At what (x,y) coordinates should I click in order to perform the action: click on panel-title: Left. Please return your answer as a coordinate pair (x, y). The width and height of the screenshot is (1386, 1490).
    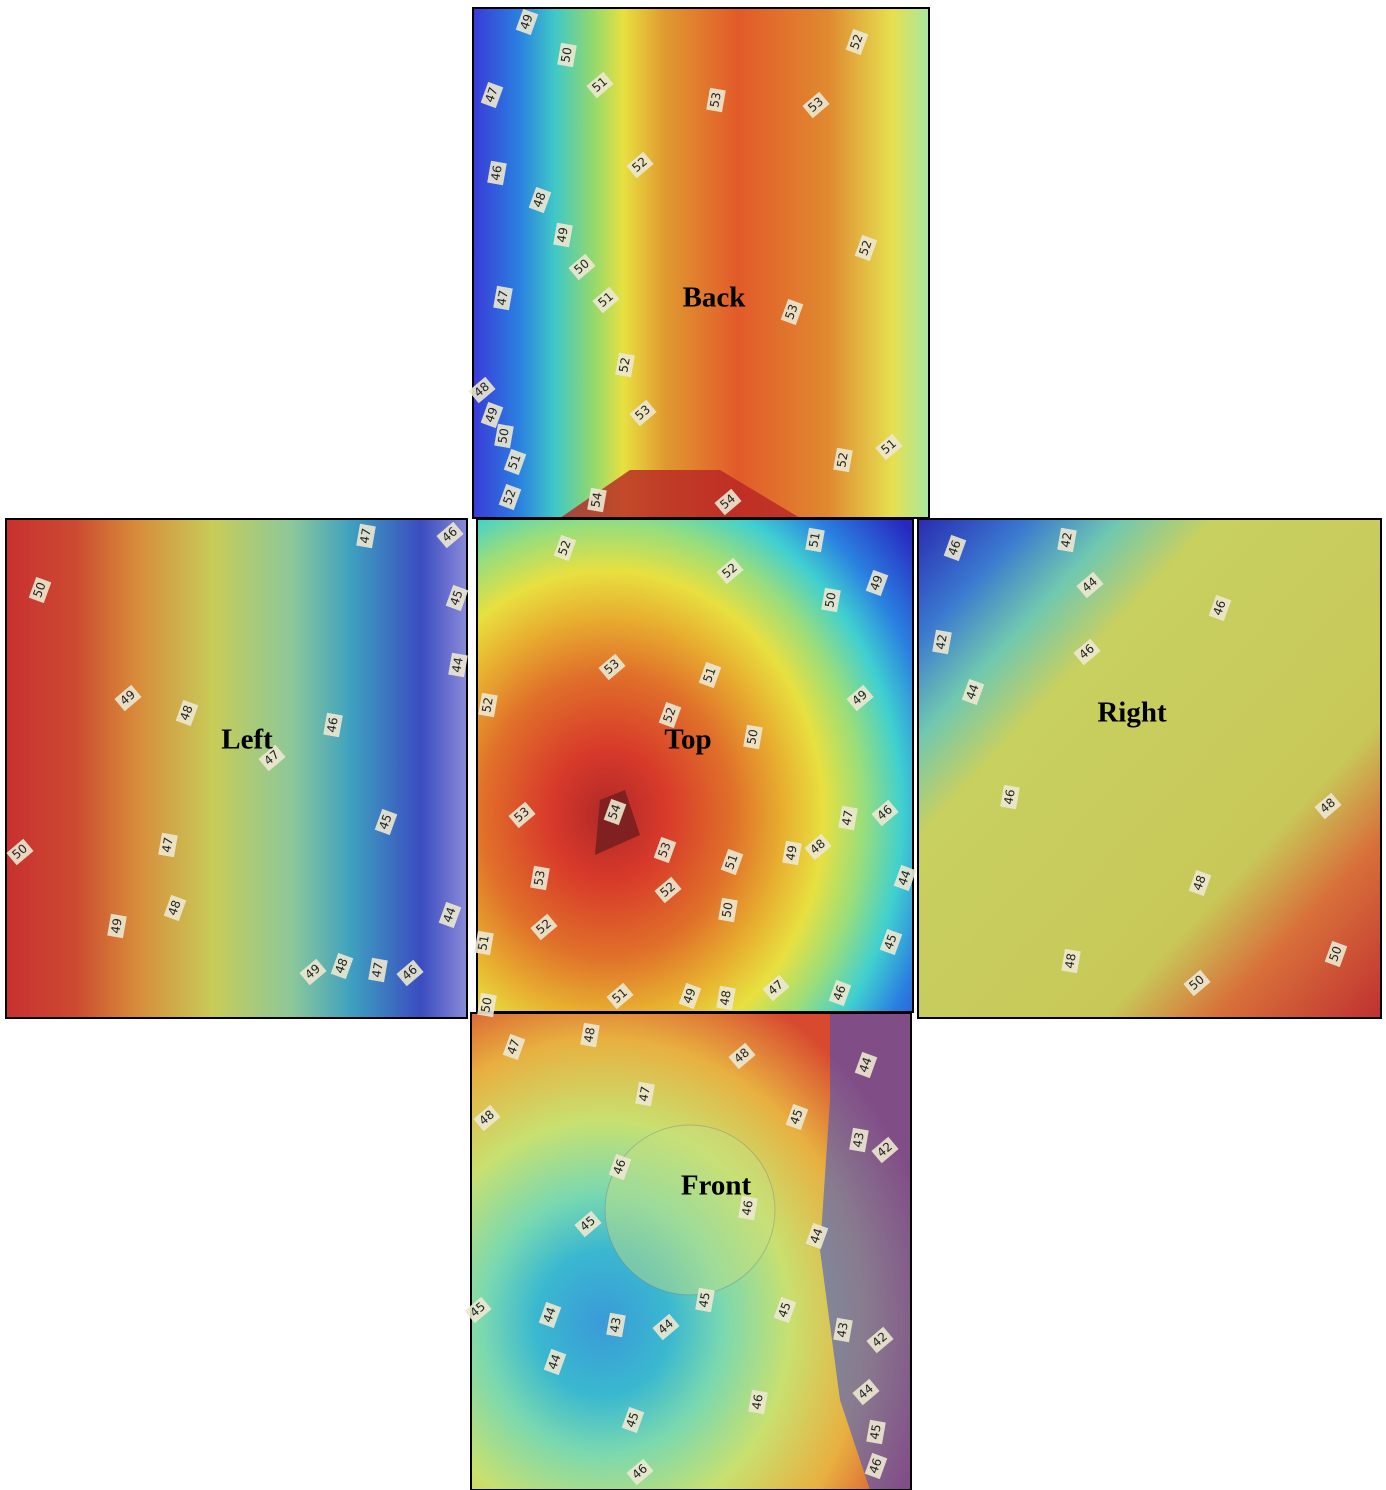
    Looking at the image, I should click on (247, 740).